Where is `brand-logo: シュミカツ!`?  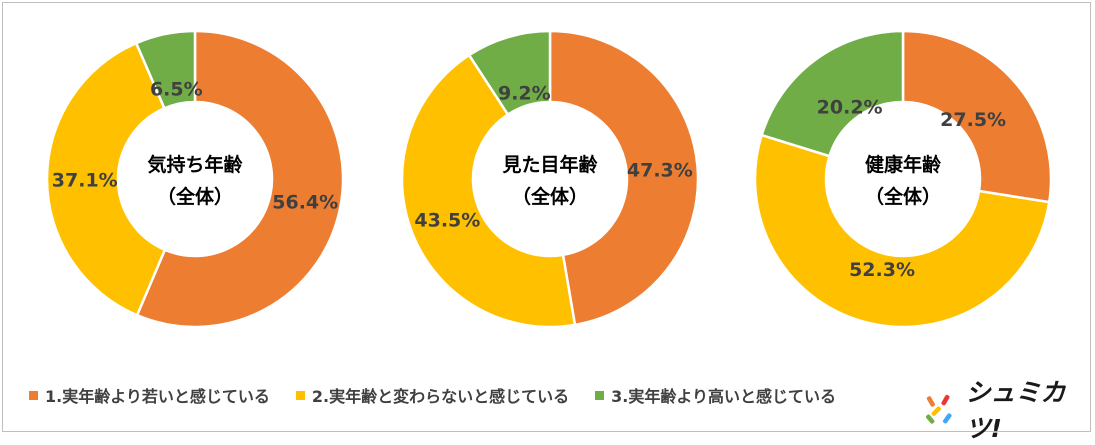 brand-logo: シュミカツ! is located at coordinates (1007, 409).